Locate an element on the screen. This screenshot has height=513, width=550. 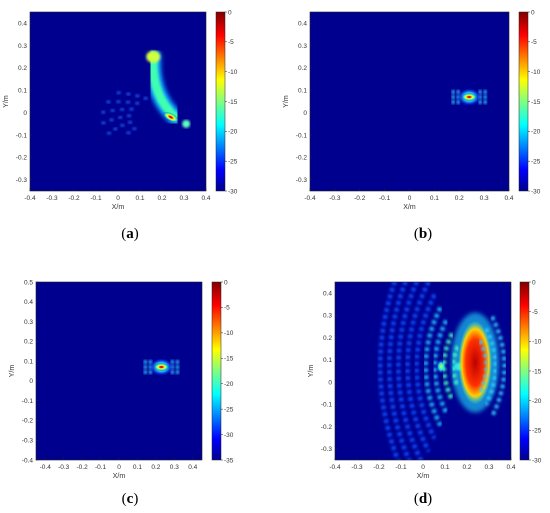
x-axis-label: X/m is located at coordinates (118, 207).